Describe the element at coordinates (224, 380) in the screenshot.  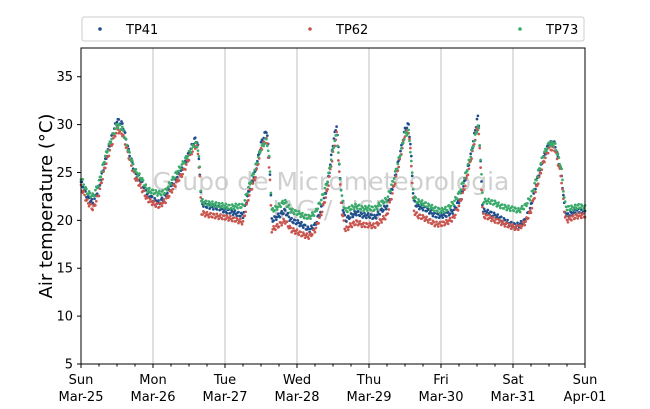
I see `x-tick-label: Tue` at that location.